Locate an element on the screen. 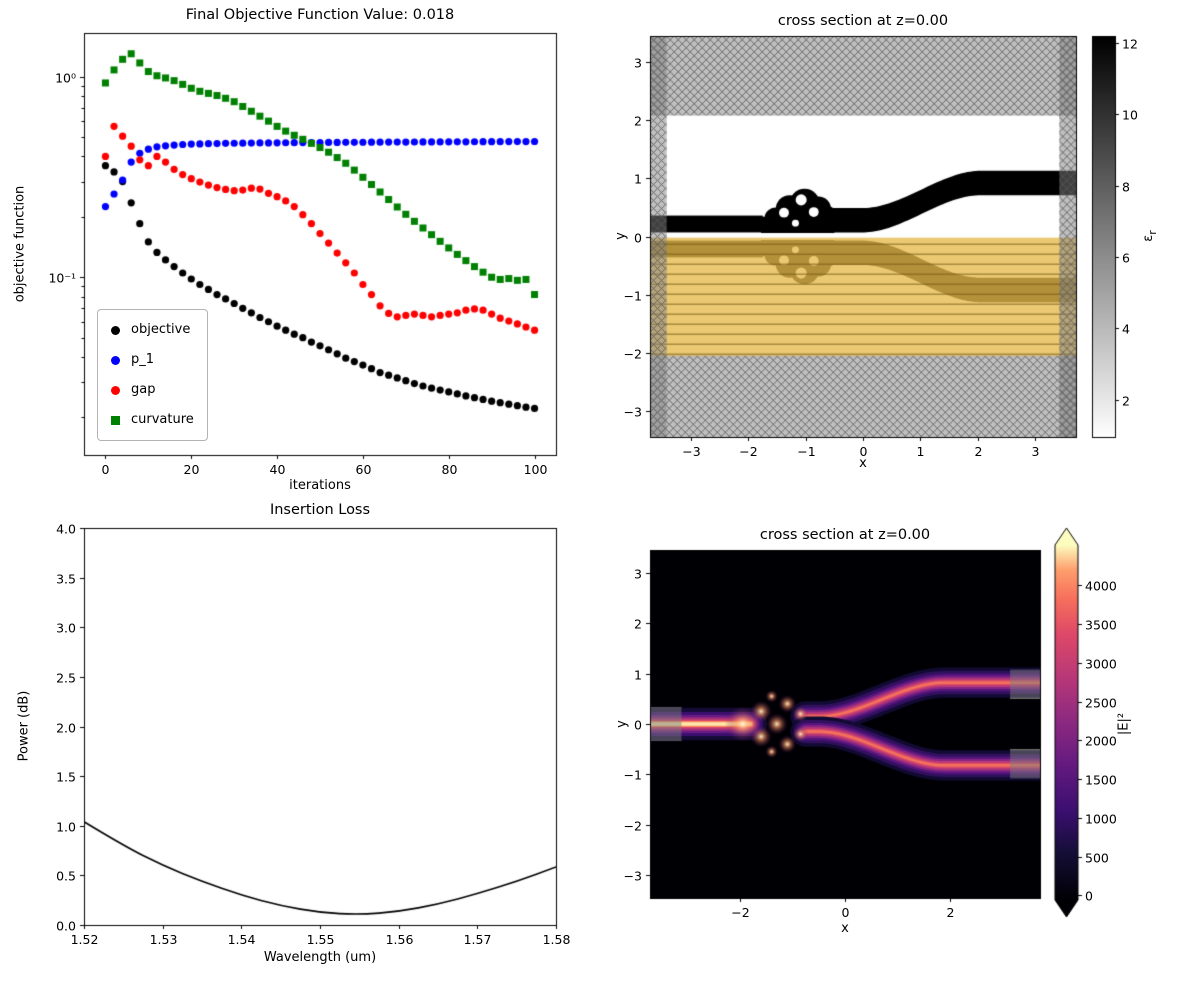 This screenshot has height=983, width=1184. field-xtick: −2 is located at coordinates (740, 912).